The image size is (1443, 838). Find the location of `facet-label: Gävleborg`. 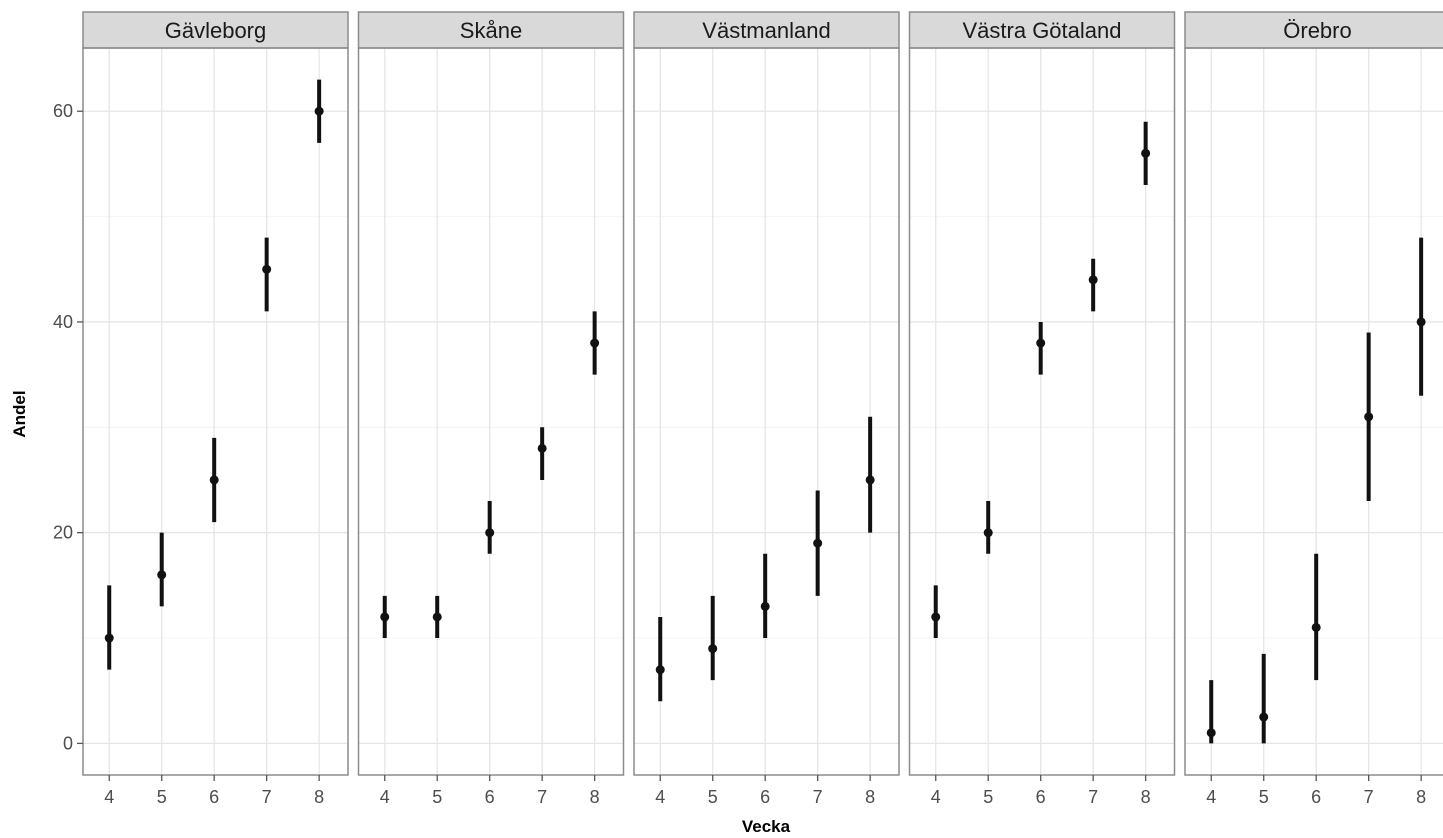

facet-label: Gävleborg is located at coordinates (216, 30).